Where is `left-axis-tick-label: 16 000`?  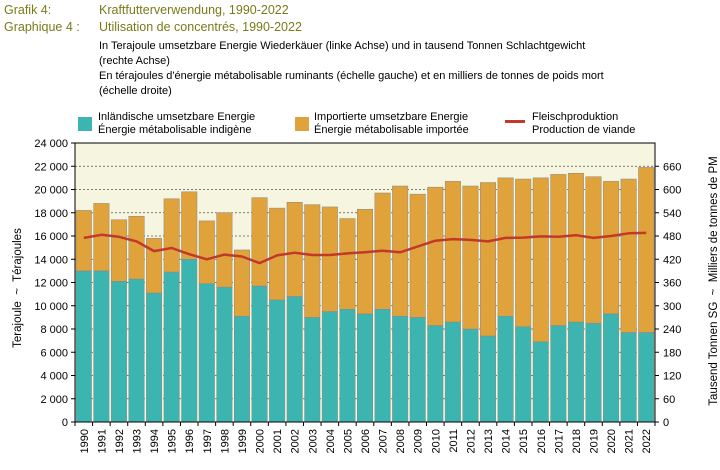
left-axis-tick-label: 16 000 is located at coordinates (51, 237).